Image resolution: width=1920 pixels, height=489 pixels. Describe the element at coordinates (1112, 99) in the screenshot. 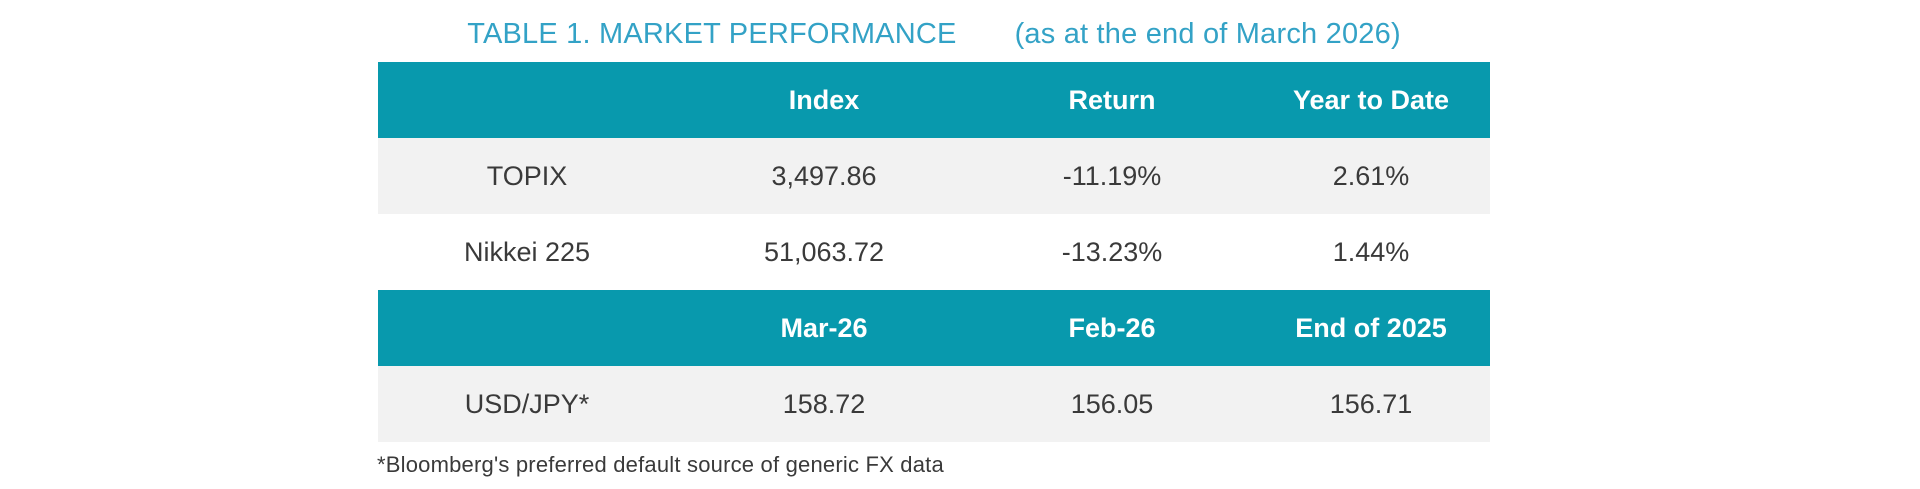

I see `header-cell-return: Return` at that location.